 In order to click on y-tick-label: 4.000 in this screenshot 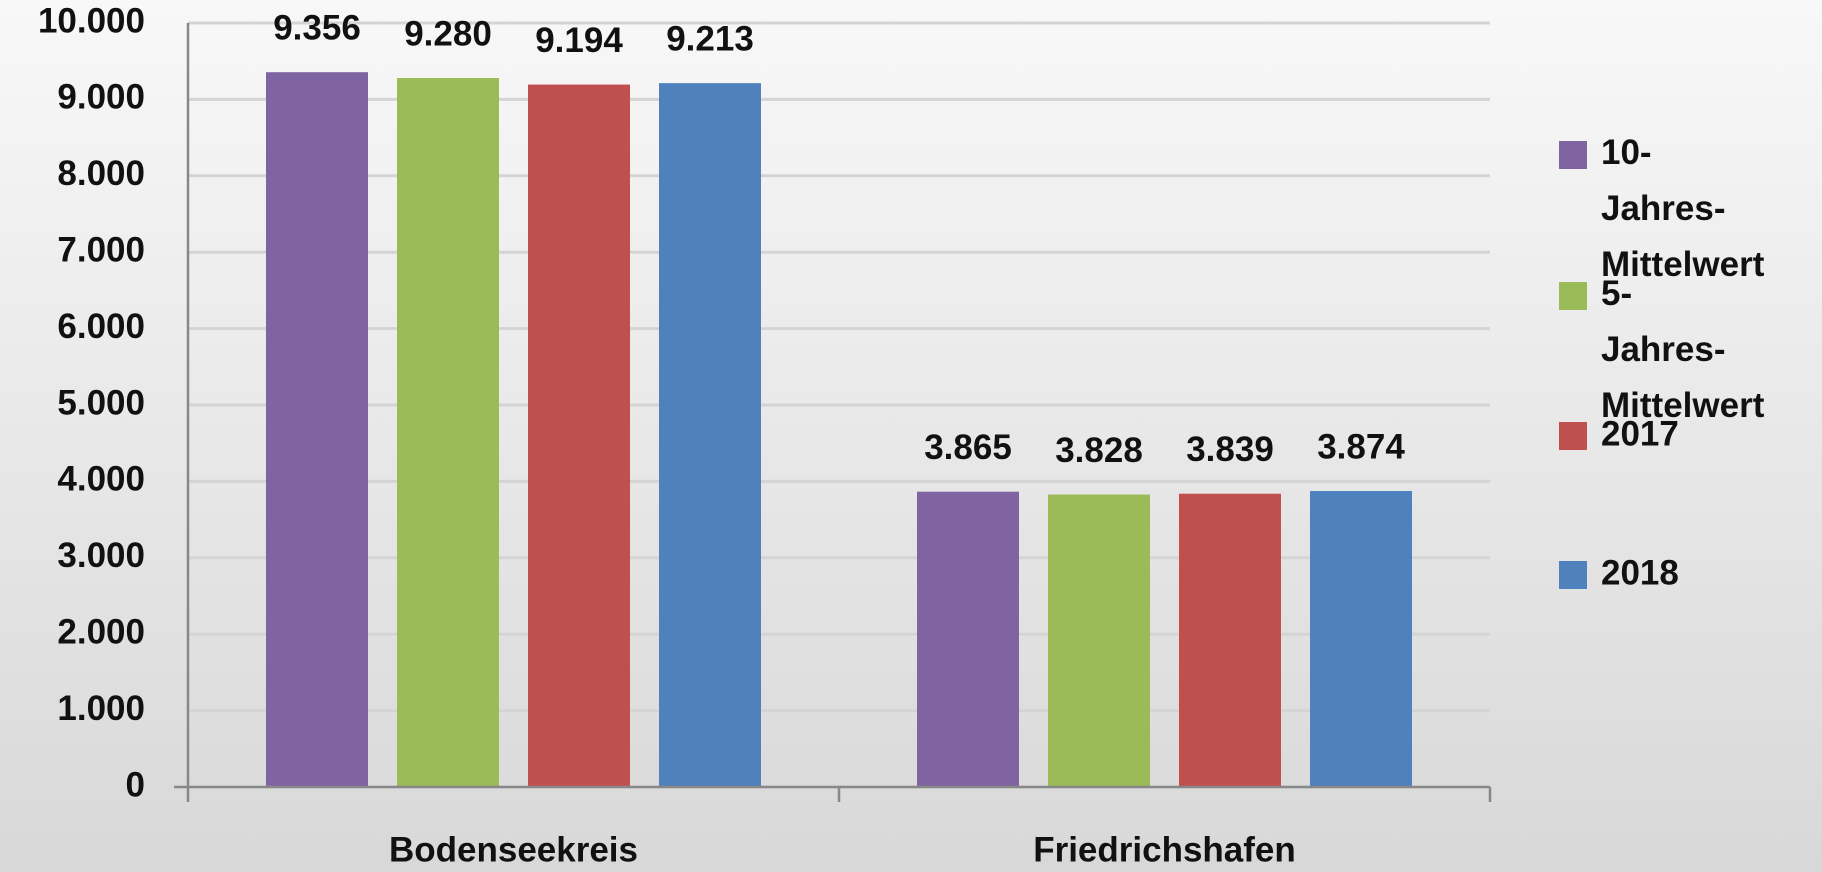, I will do `click(101, 479)`.